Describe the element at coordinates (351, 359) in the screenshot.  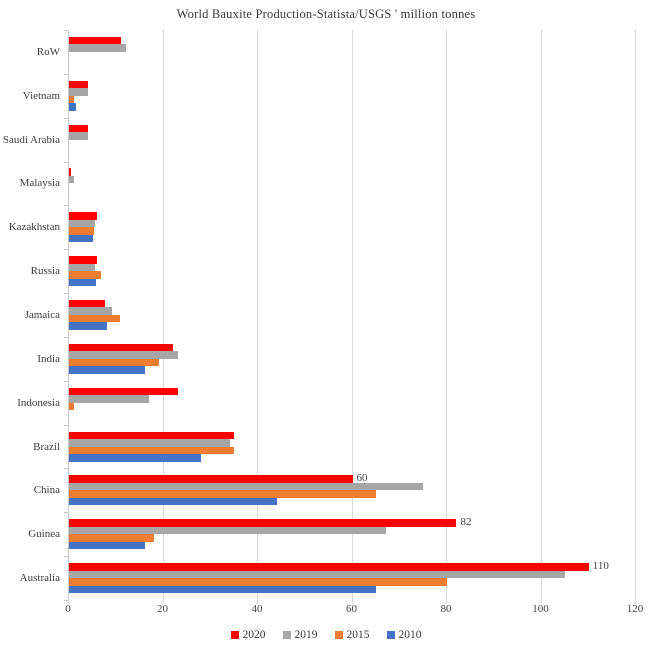
I see `bar-group-india` at that location.